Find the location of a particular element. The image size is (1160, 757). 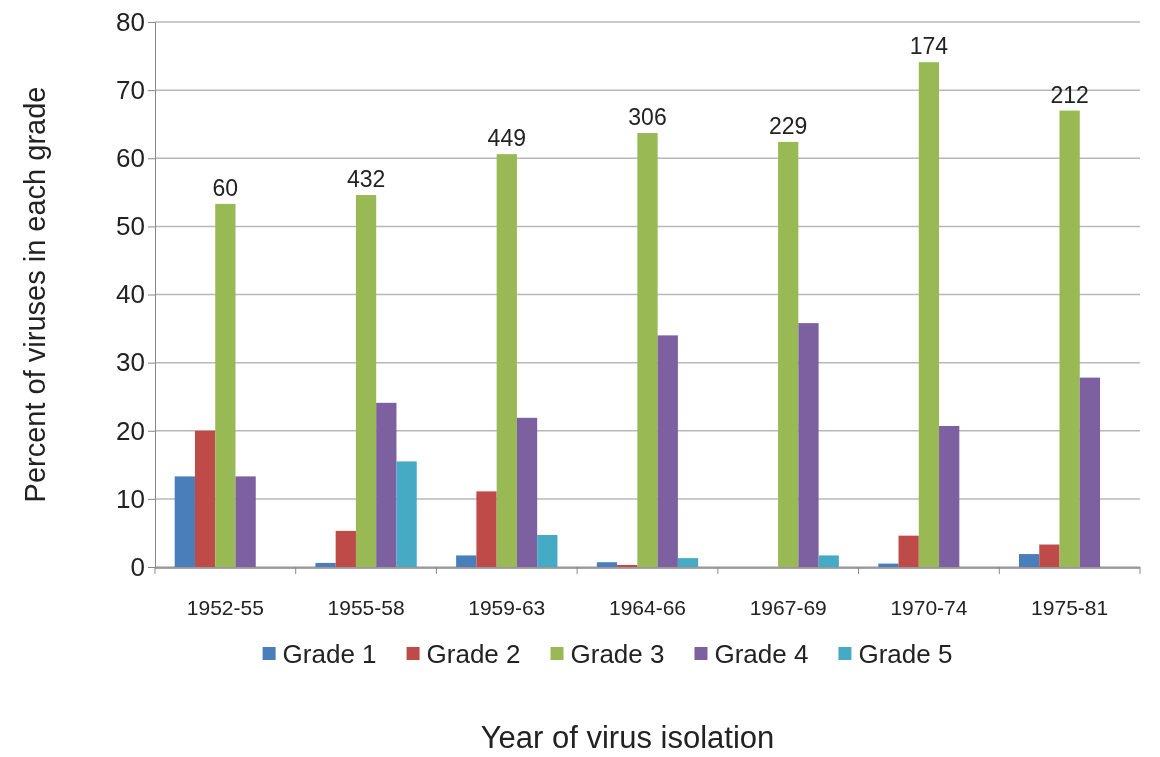

y-tick-label: 0 is located at coordinates (137, 566).